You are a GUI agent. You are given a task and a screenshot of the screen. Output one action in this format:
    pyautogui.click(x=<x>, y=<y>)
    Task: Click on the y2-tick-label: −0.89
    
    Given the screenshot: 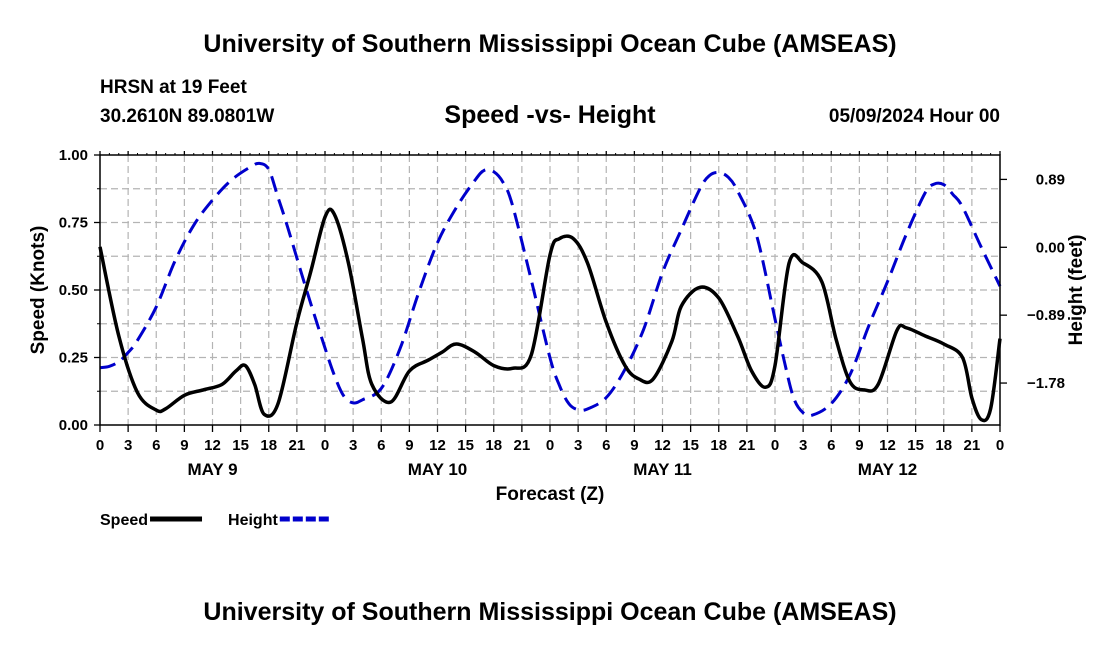 What is the action you would take?
    pyautogui.click(x=1046, y=315)
    